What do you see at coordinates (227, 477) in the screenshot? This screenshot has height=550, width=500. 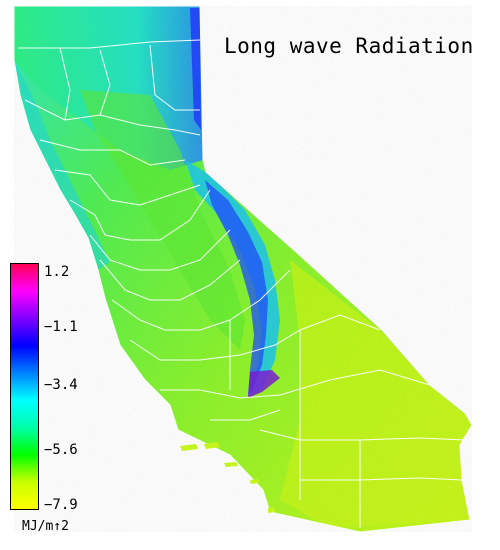 I see `channel-islands` at bounding box center [227, 477].